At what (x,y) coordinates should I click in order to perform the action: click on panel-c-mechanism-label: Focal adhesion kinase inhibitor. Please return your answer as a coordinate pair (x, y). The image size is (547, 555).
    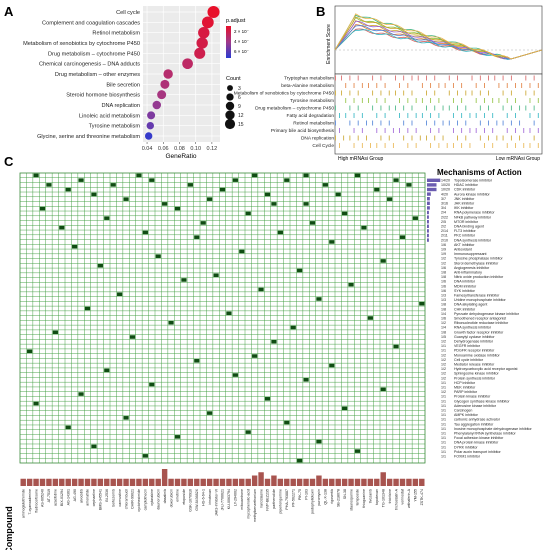
    Looking at the image, I should click on (479, 438).